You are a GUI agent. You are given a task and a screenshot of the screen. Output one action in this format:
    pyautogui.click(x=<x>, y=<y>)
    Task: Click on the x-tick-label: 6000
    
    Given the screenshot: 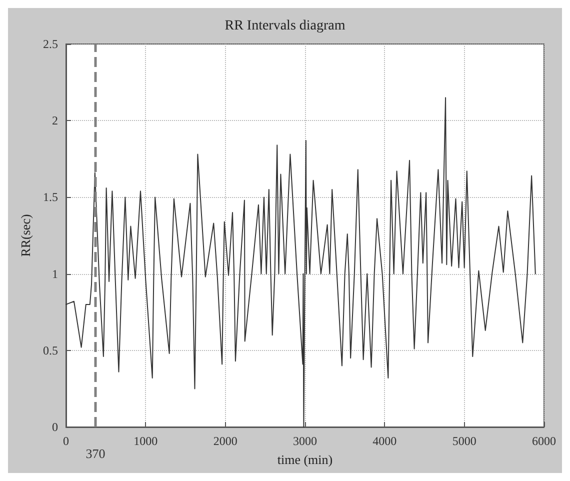 What is the action you would take?
    pyautogui.click(x=544, y=441)
    